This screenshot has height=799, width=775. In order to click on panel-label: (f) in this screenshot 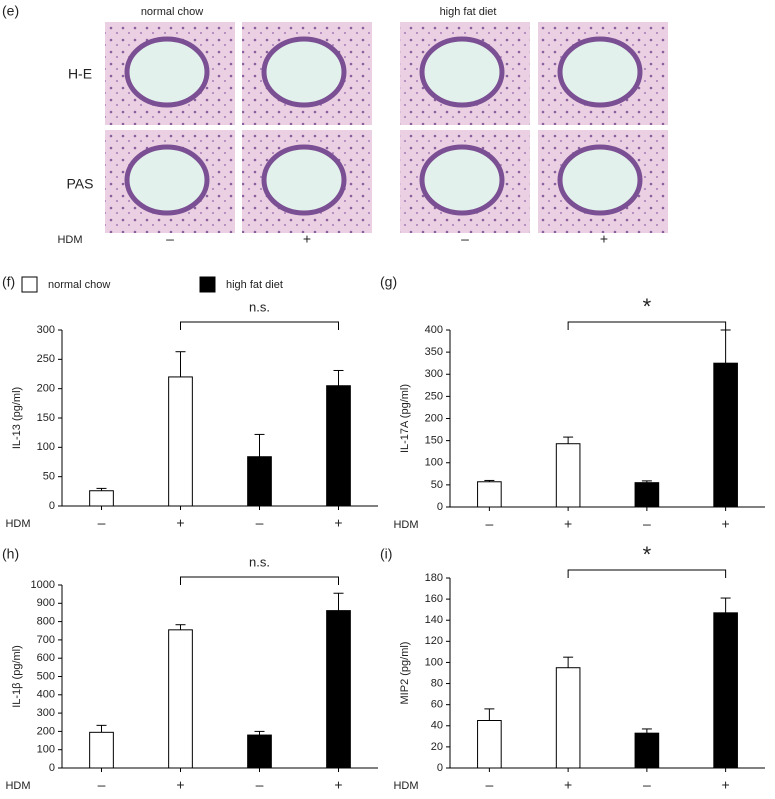, I will do `click(8, 282)`.